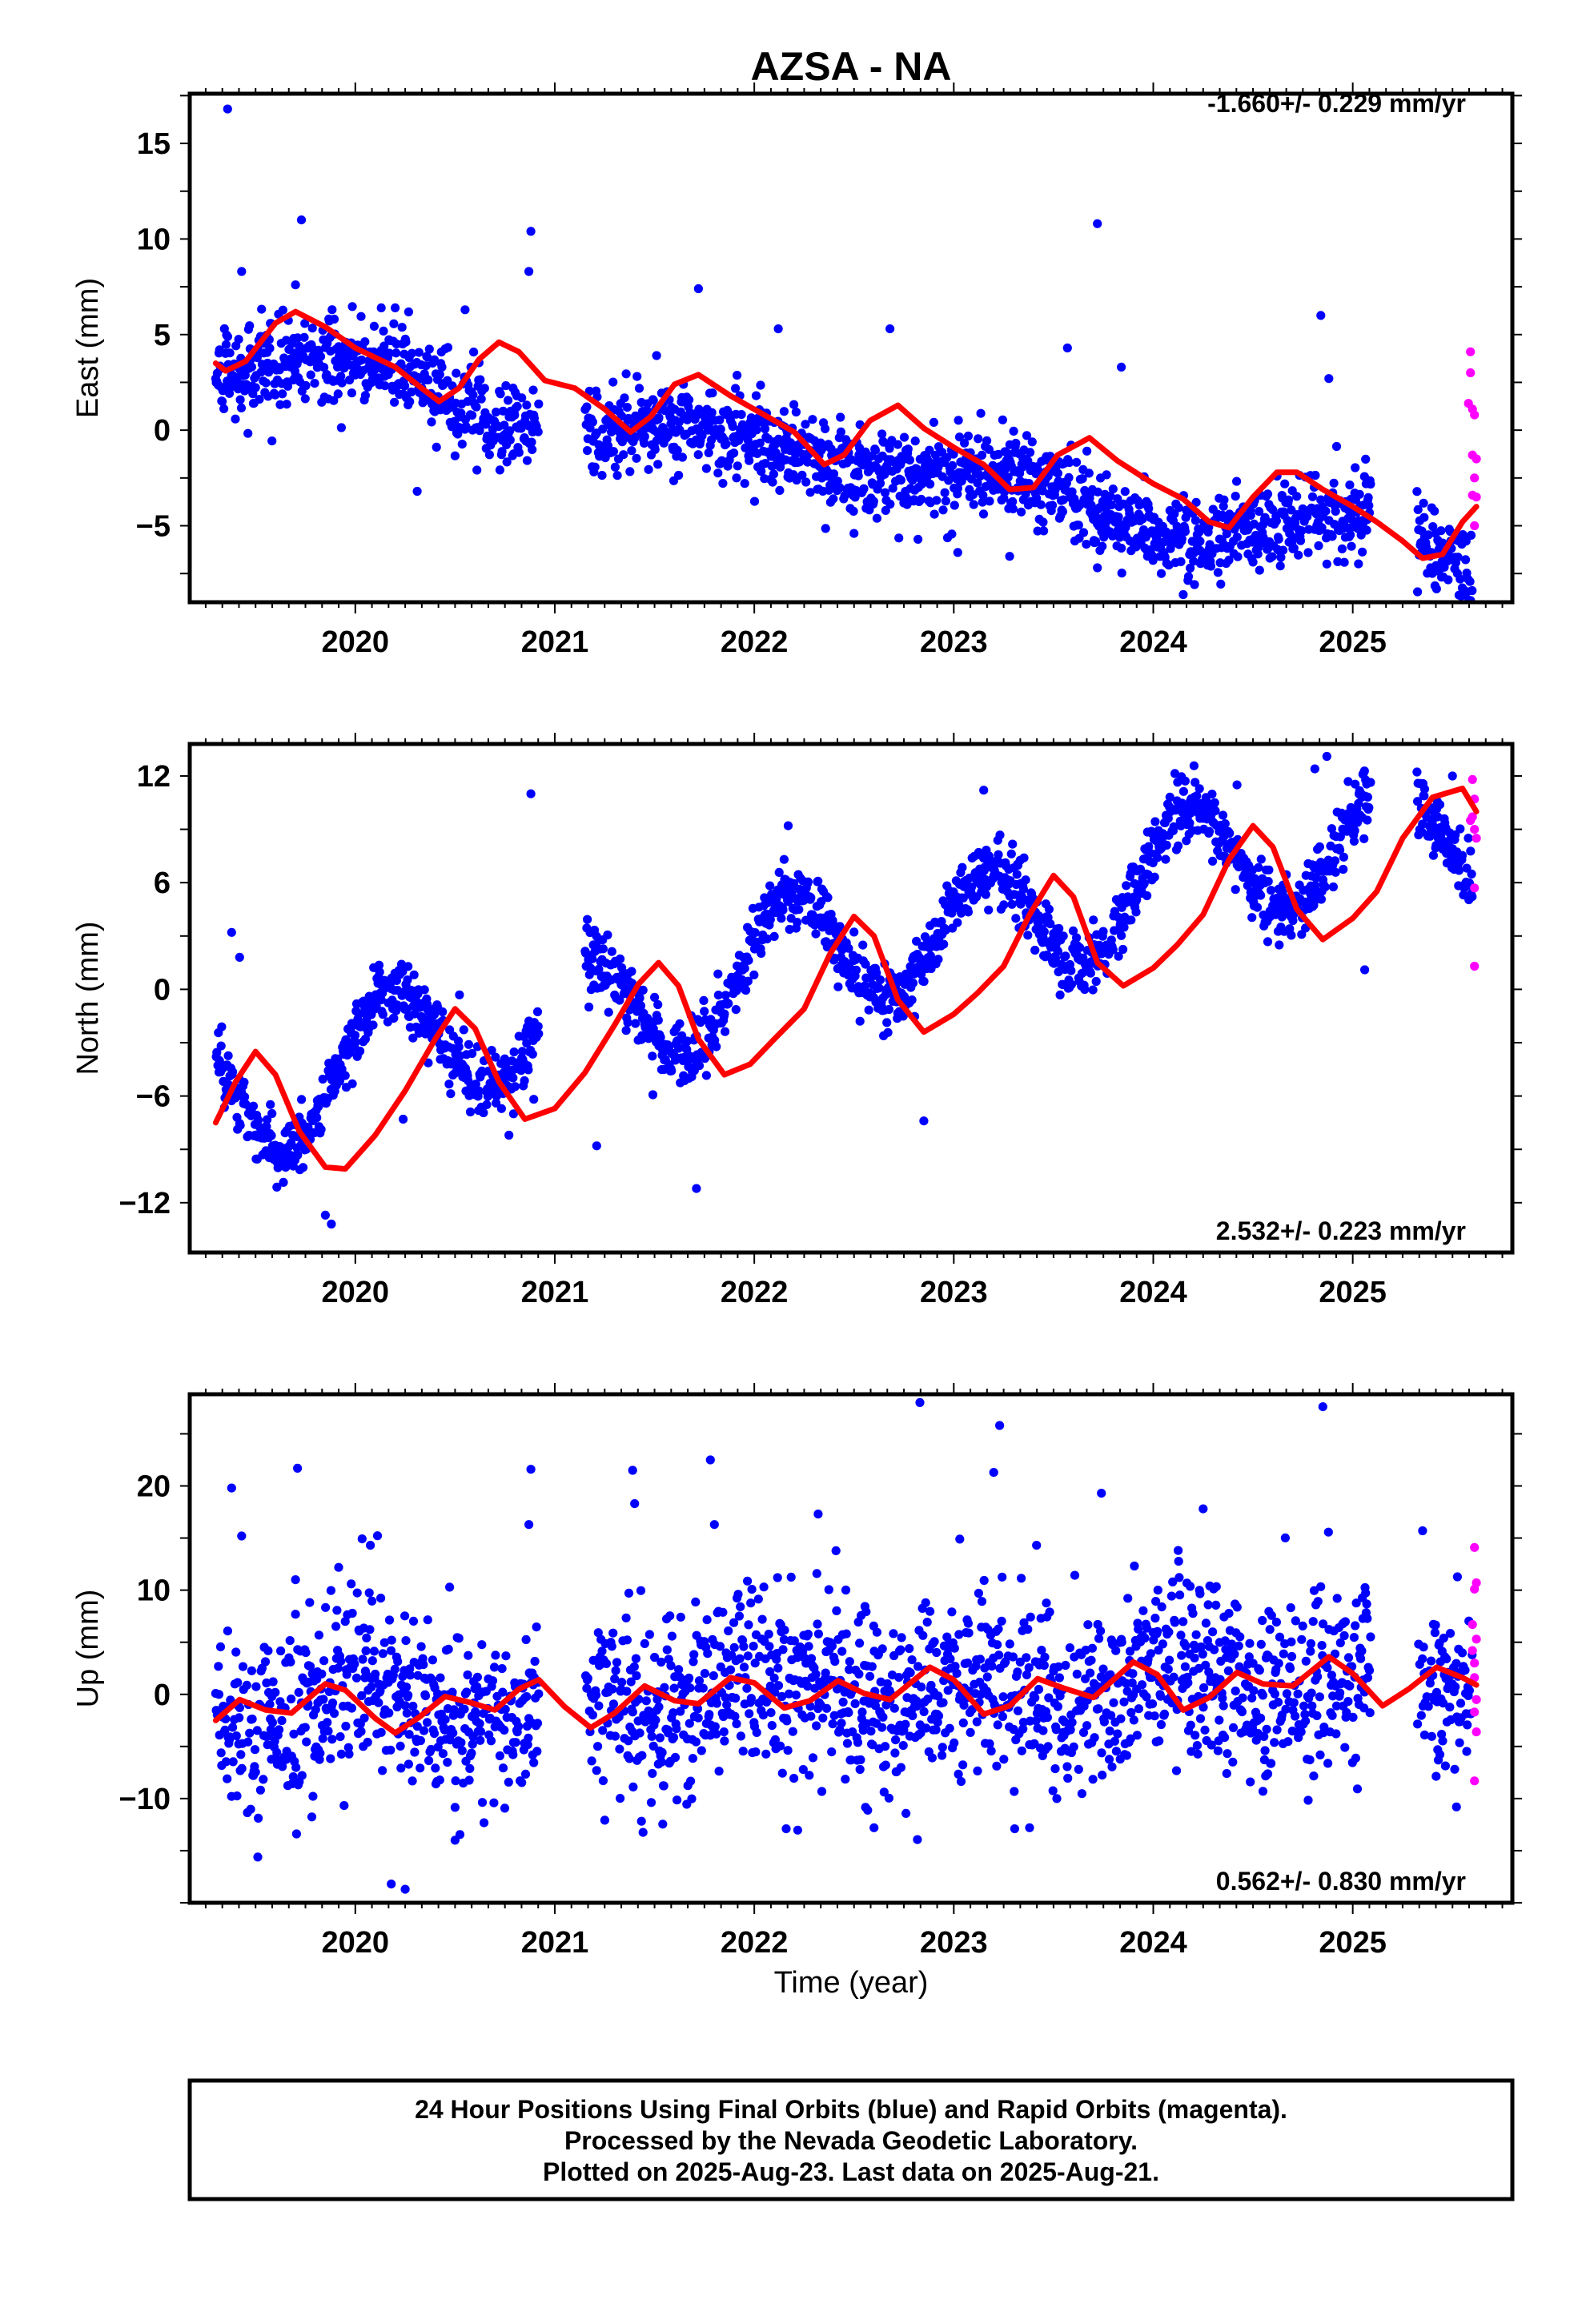 The image size is (1582, 2324). I want to click on east-x-tick-label: 2022, so click(755, 642).